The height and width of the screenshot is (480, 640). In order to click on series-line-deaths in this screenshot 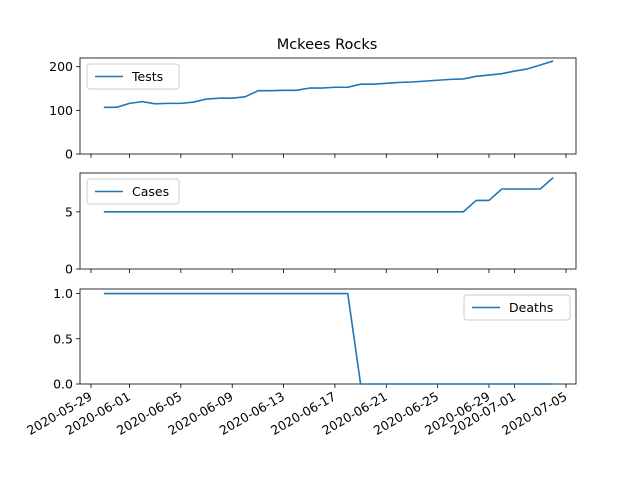, I will do `click(328, 338)`.